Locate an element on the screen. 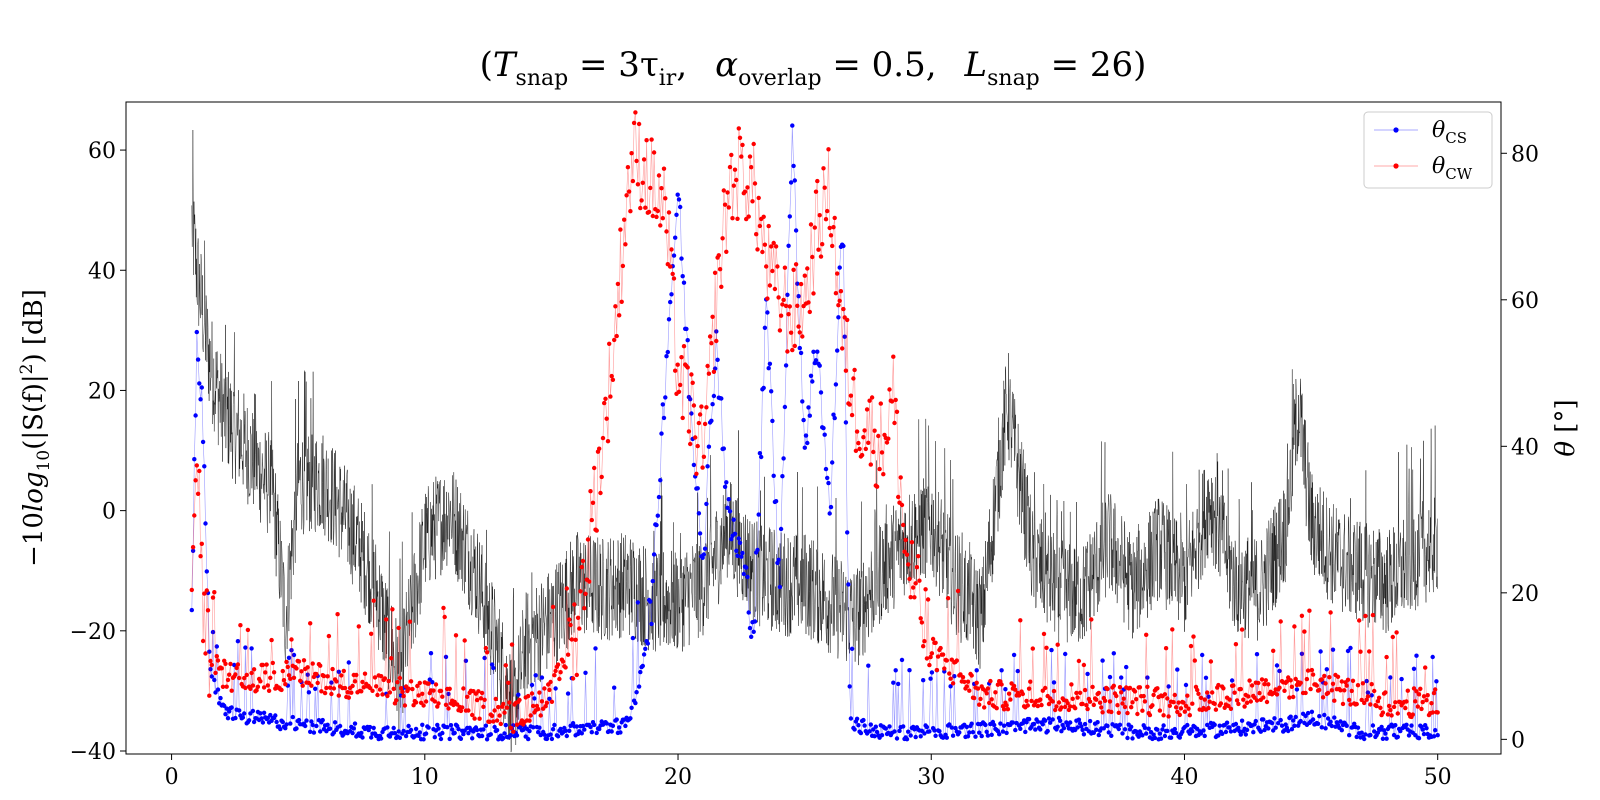  y-right-tick-label: 60 is located at coordinates (1525, 301).